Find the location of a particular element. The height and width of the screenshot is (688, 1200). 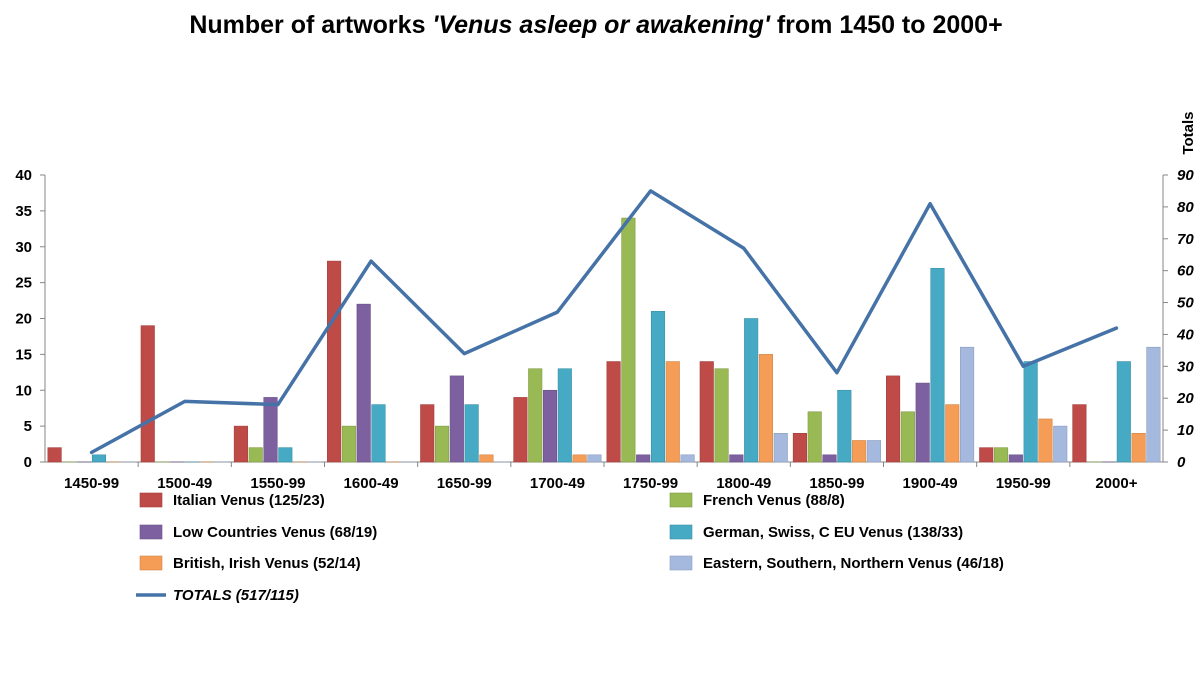

y-tick-label: 30 is located at coordinates (23, 247).